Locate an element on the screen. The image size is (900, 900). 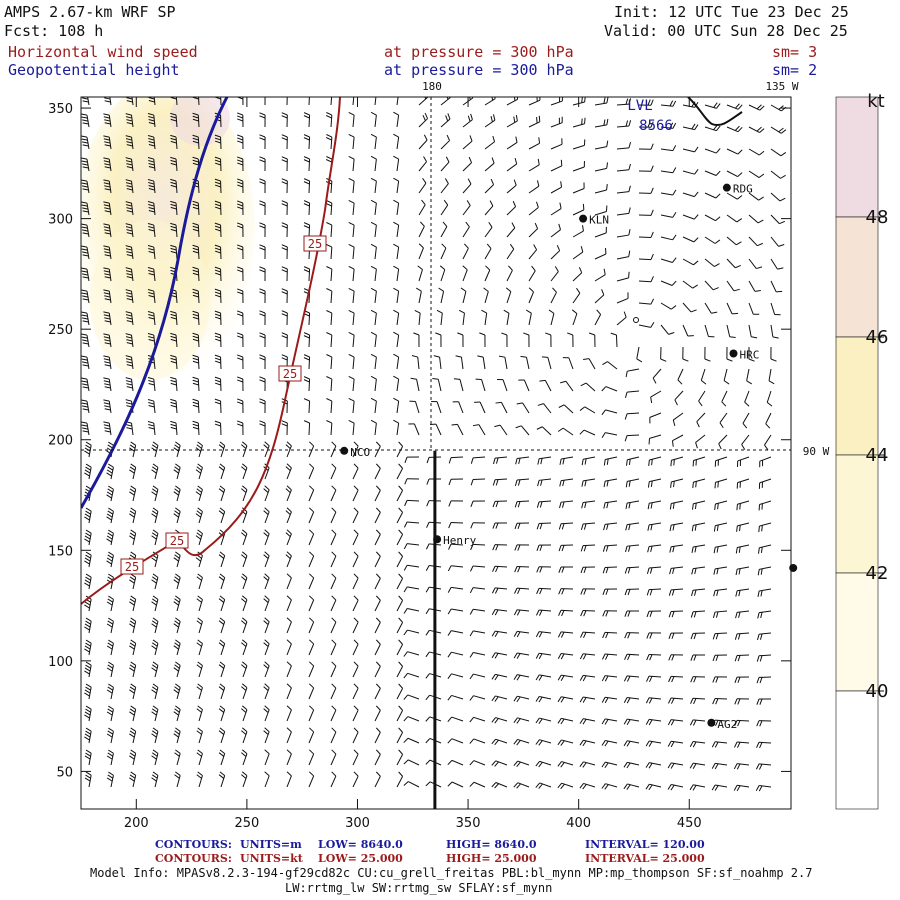
colorbar-segment is located at coordinates (857, 750).